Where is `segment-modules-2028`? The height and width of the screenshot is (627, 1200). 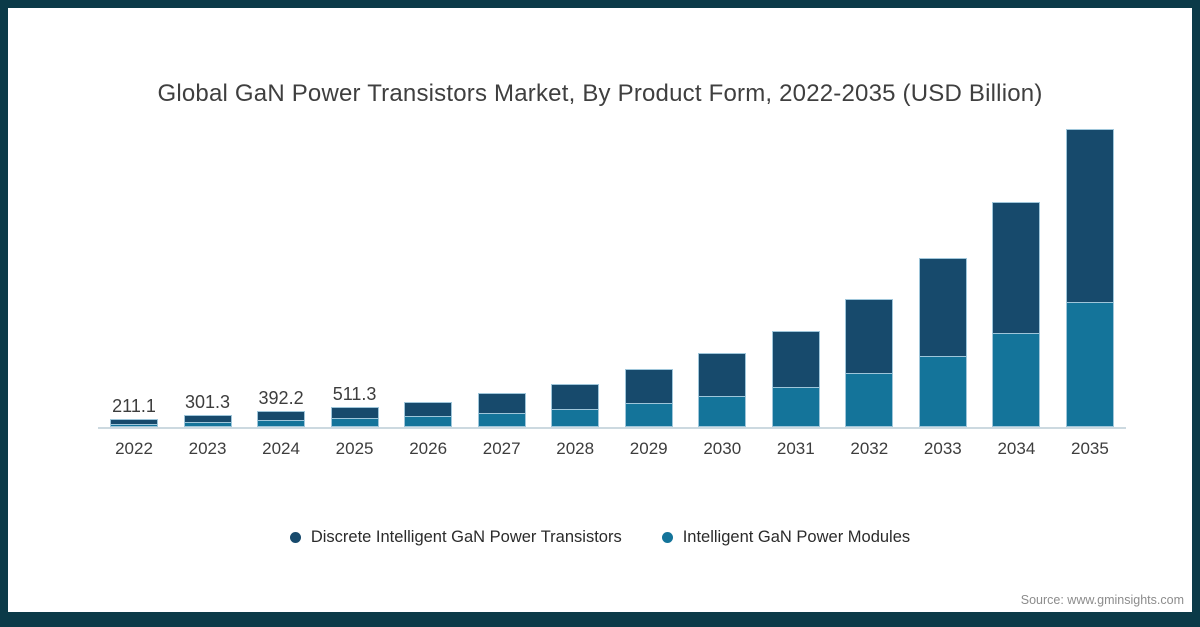
segment-modules-2028 is located at coordinates (575, 417).